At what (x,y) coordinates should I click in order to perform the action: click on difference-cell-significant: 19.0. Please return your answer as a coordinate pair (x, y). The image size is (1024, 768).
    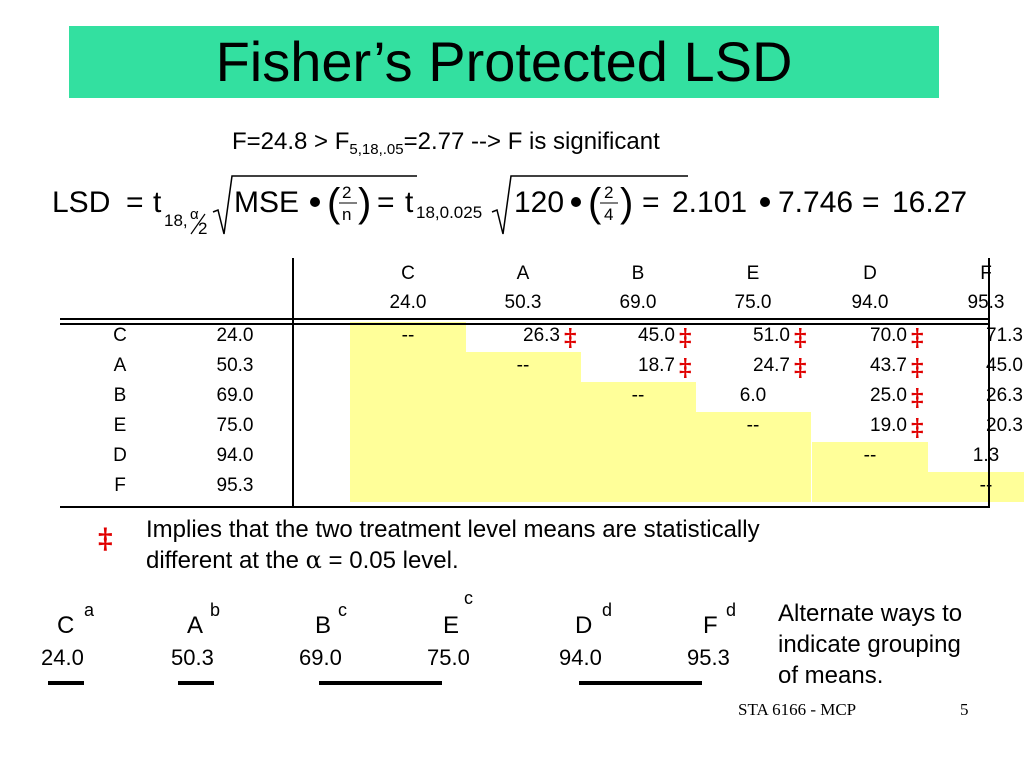
    Looking at the image, I should click on (888, 425).